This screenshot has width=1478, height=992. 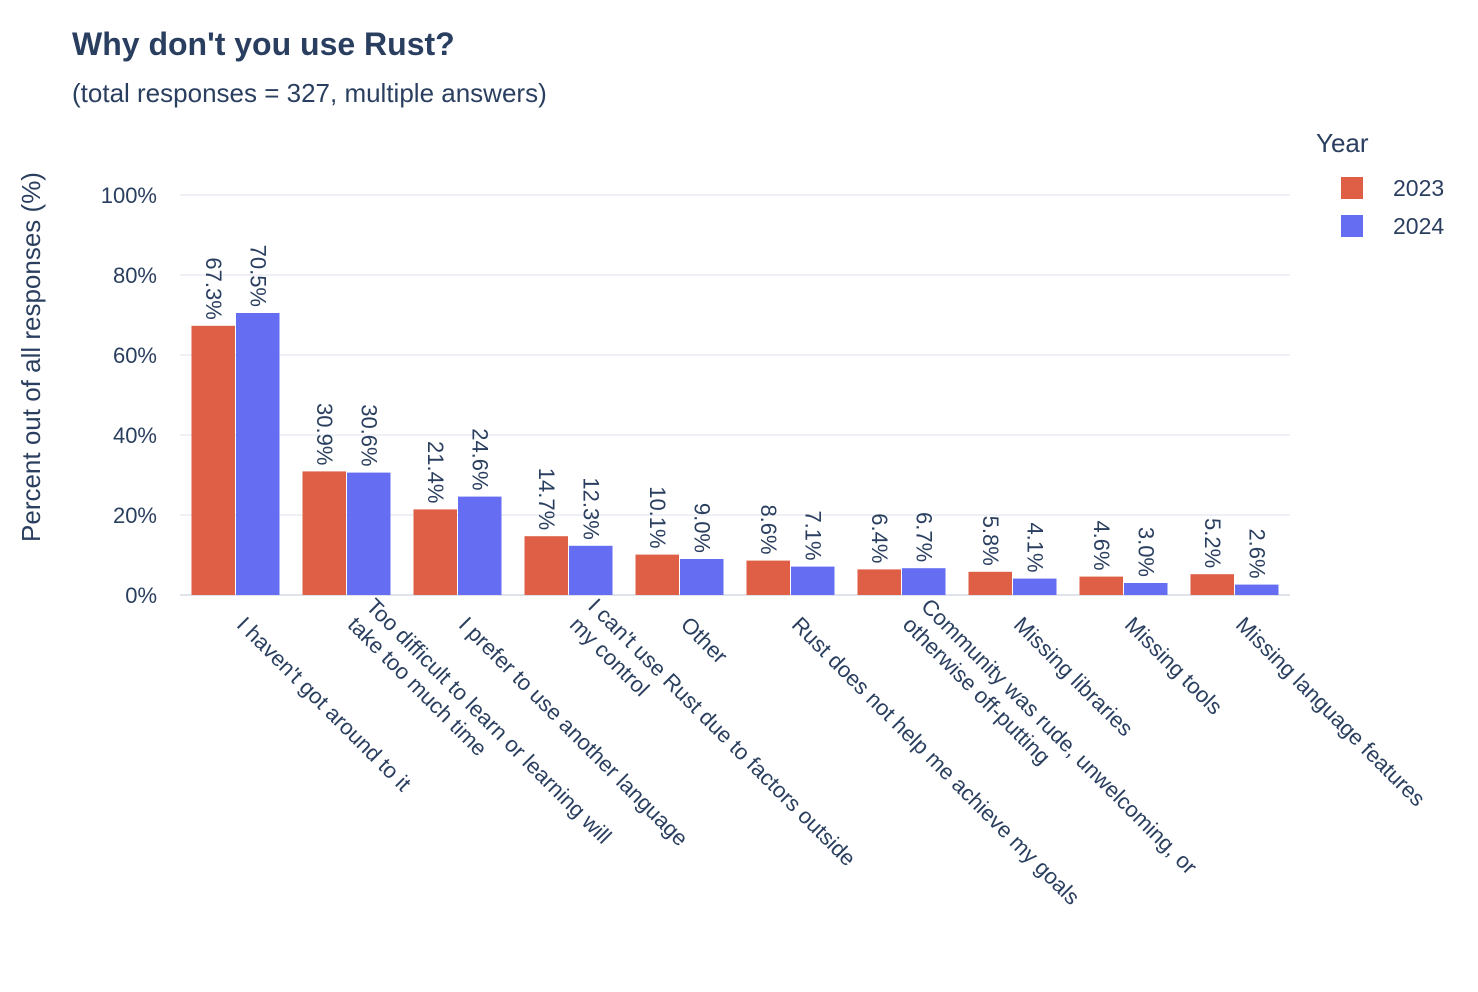 What do you see at coordinates (129, 195) in the screenshot?
I see `y-tick-label: 100%` at bounding box center [129, 195].